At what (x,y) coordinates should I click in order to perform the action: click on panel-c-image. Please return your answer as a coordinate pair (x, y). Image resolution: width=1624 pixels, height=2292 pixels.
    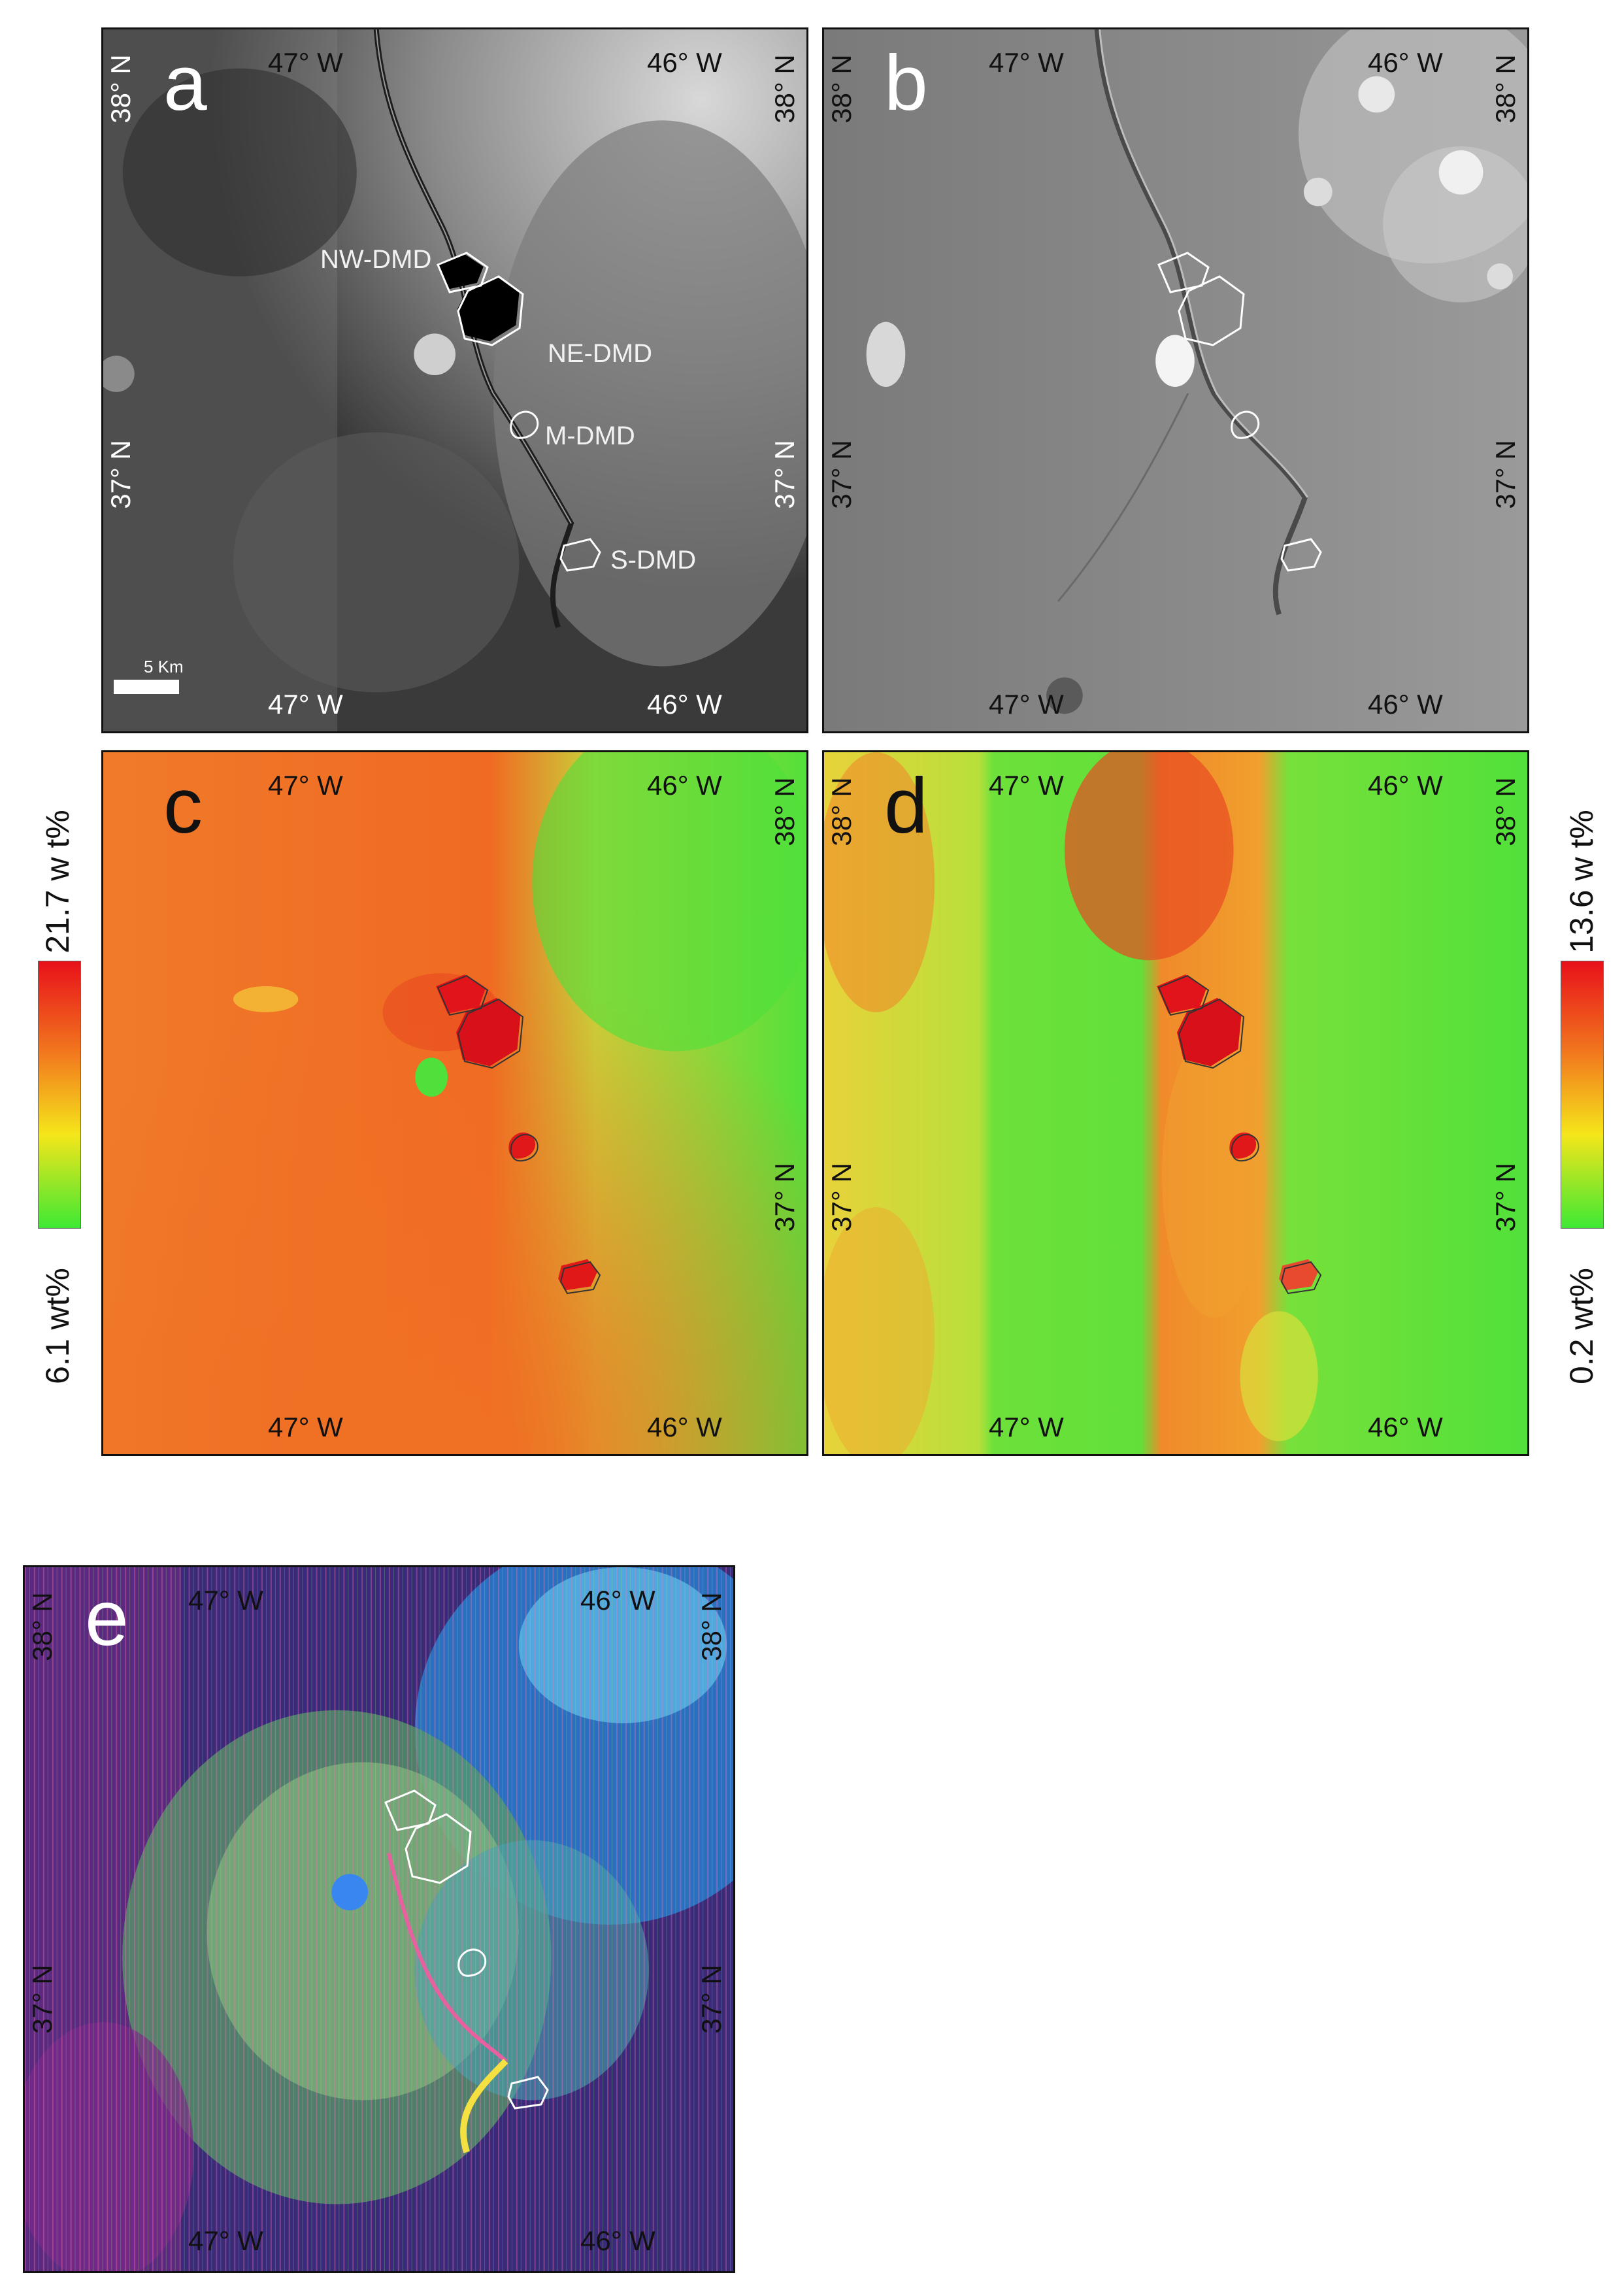
    Looking at the image, I should click on (454, 1103).